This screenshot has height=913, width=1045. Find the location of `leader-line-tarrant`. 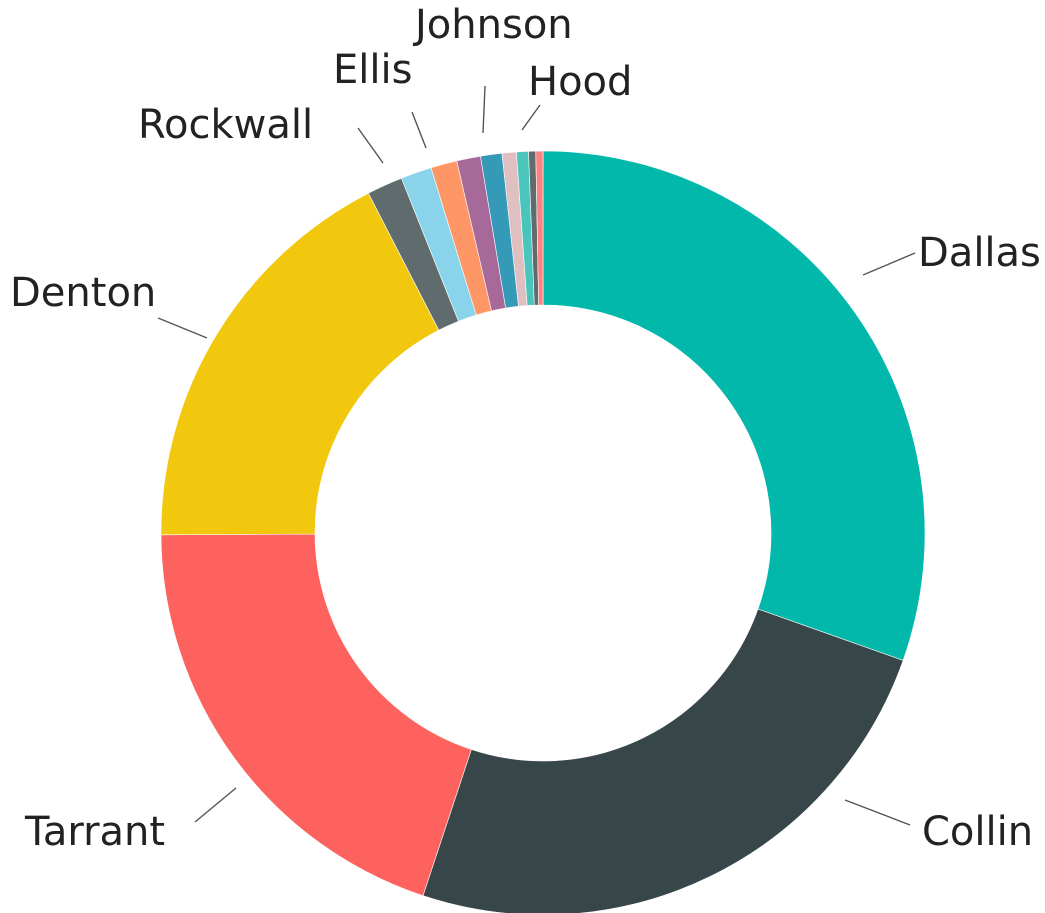

leader-line-tarrant is located at coordinates (215, 805).